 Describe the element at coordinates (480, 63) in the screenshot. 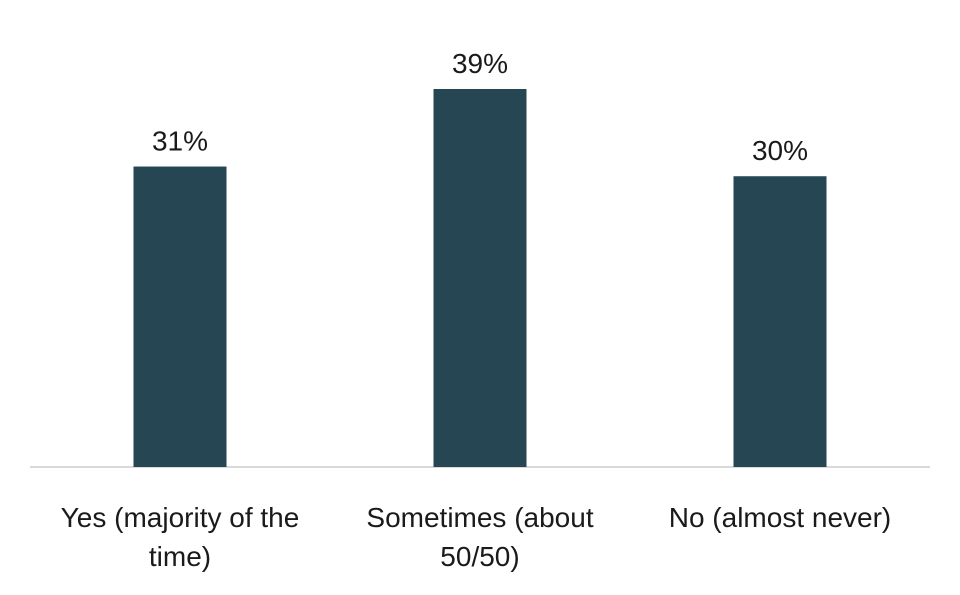

I see `data-label-2: 39%` at that location.